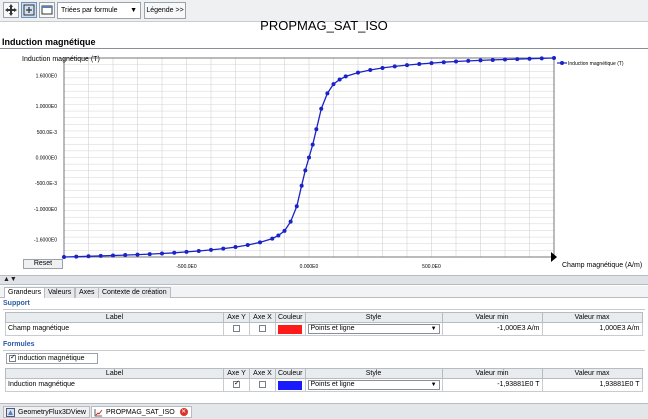 The height and width of the screenshot is (419, 648). I want to click on row-label: Induction magnétique, so click(114, 385).